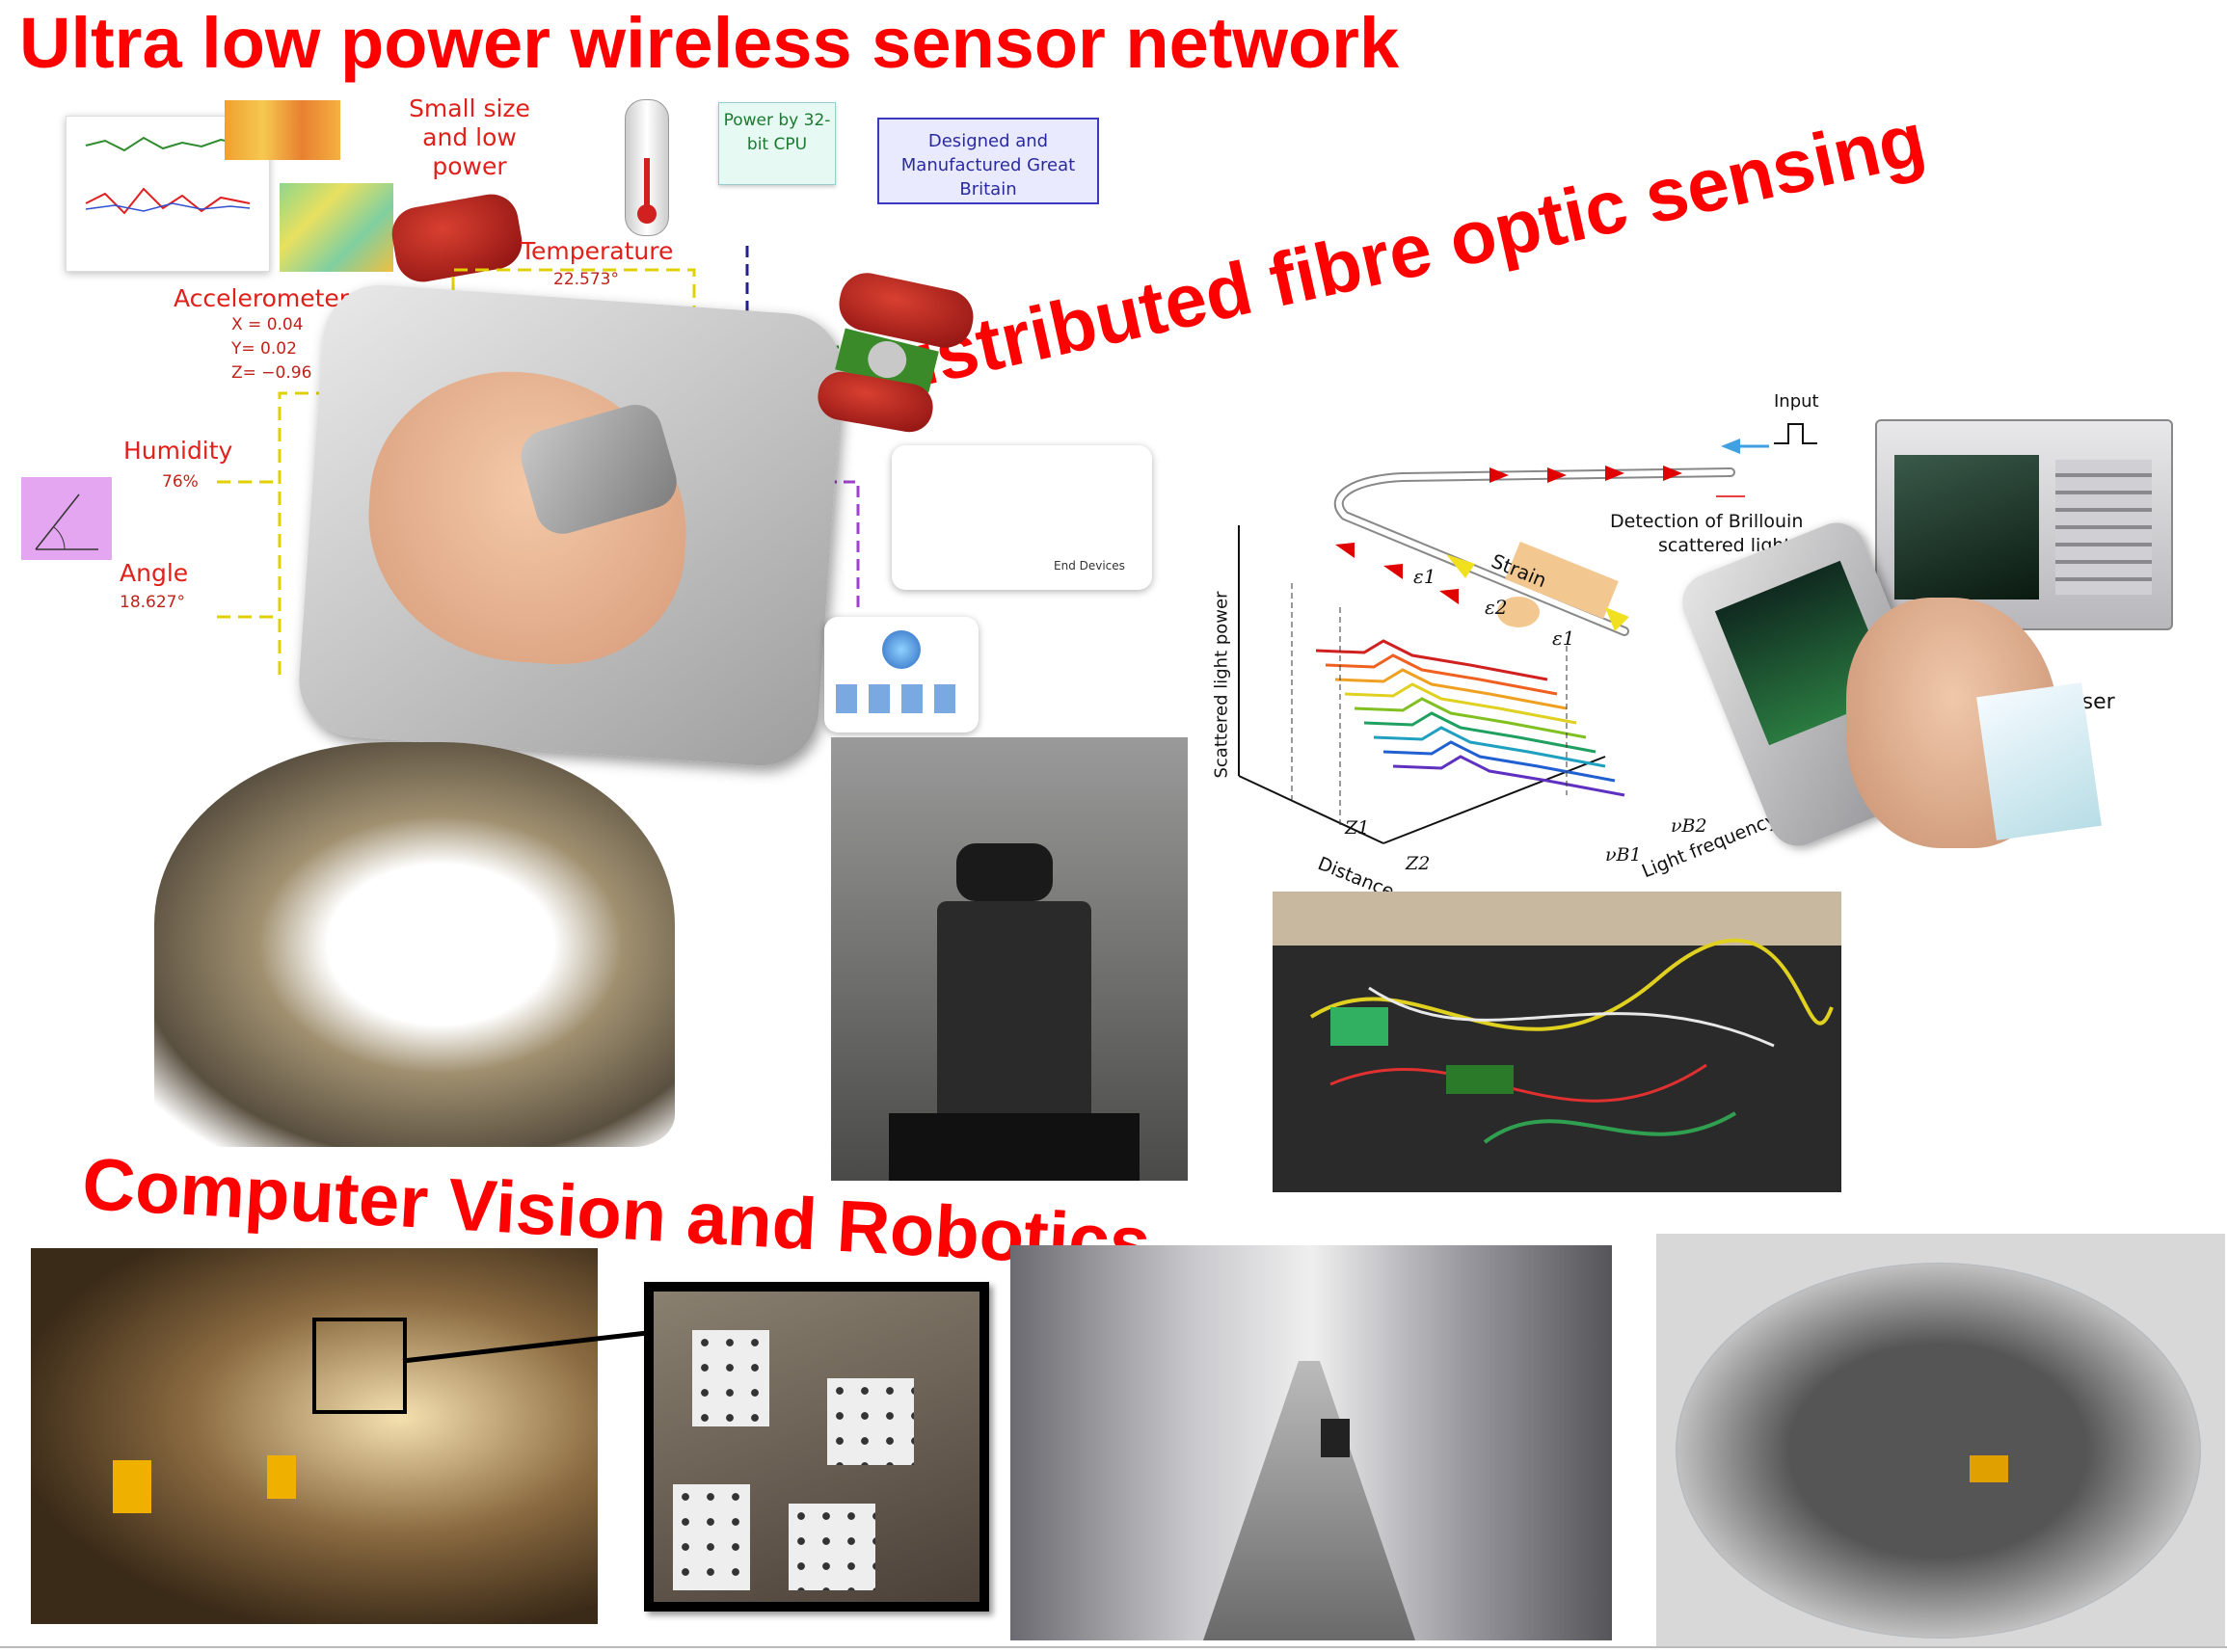  Describe the element at coordinates (1496, 608) in the screenshot. I see `epsilon2-label: ε2` at that location.